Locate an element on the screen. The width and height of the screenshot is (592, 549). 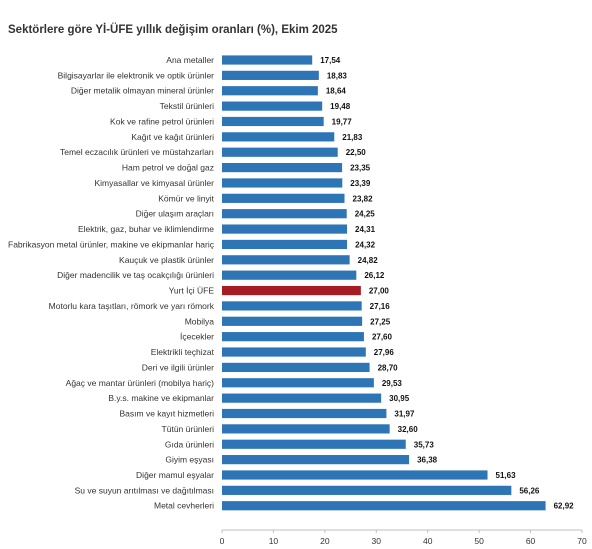
bar-giyim-esyasi is located at coordinates (316, 460).